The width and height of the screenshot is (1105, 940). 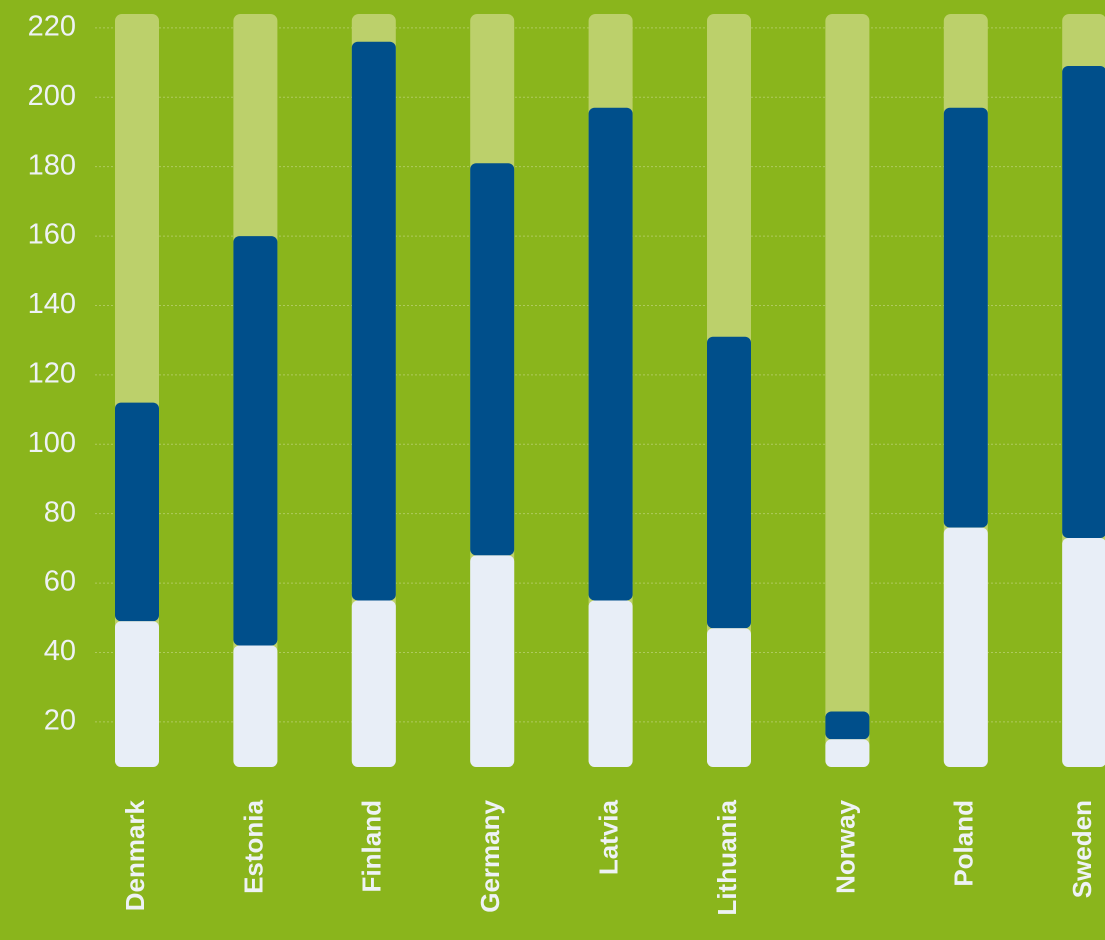 What do you see at coordinates (845, 846) in the screenshot?
I see `x-tick-label: Norway` at bounding box center [845, 846].